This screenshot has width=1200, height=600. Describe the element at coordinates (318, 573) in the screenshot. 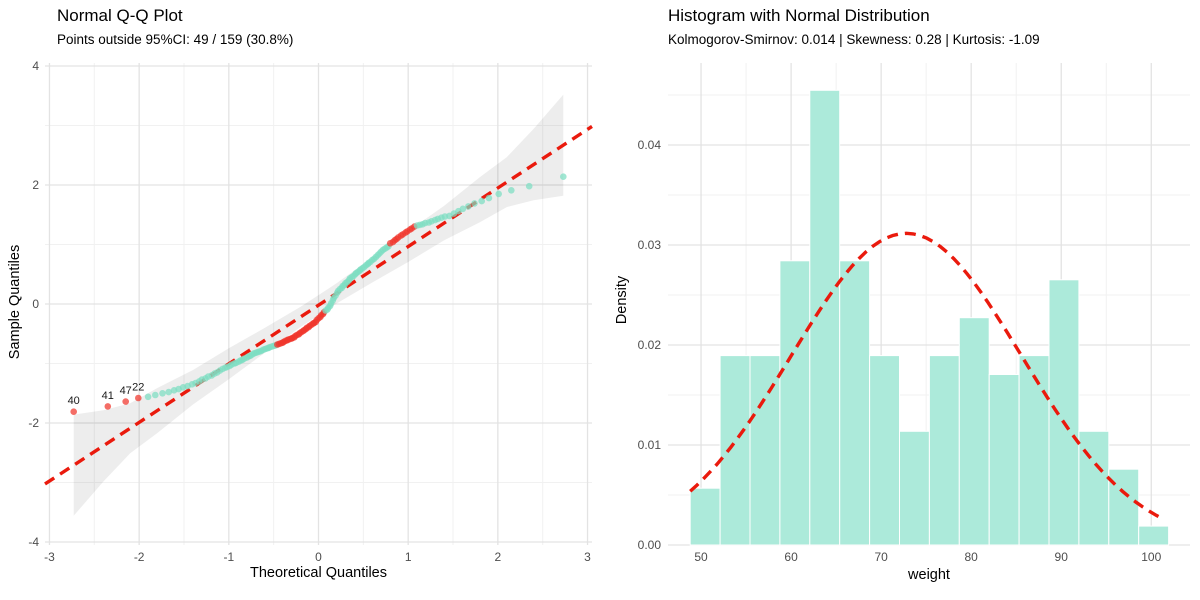

I see `qq-x-axis-title: Theoretical Quantiles` at that location.